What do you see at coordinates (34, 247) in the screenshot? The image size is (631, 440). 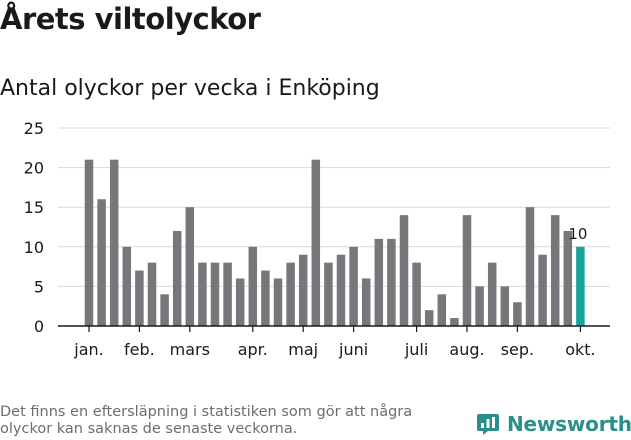 I see `y-tick-label: 10` at bounding box center [34, 247].